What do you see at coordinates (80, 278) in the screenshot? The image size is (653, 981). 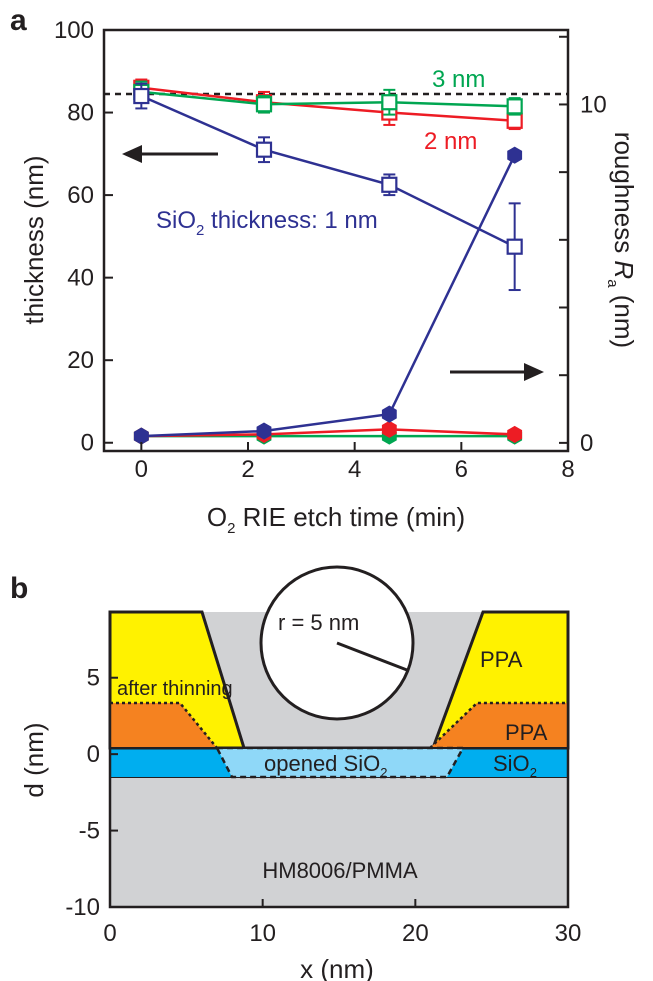 I see `y-tick-label: 40` at bounding box center [80, 278].